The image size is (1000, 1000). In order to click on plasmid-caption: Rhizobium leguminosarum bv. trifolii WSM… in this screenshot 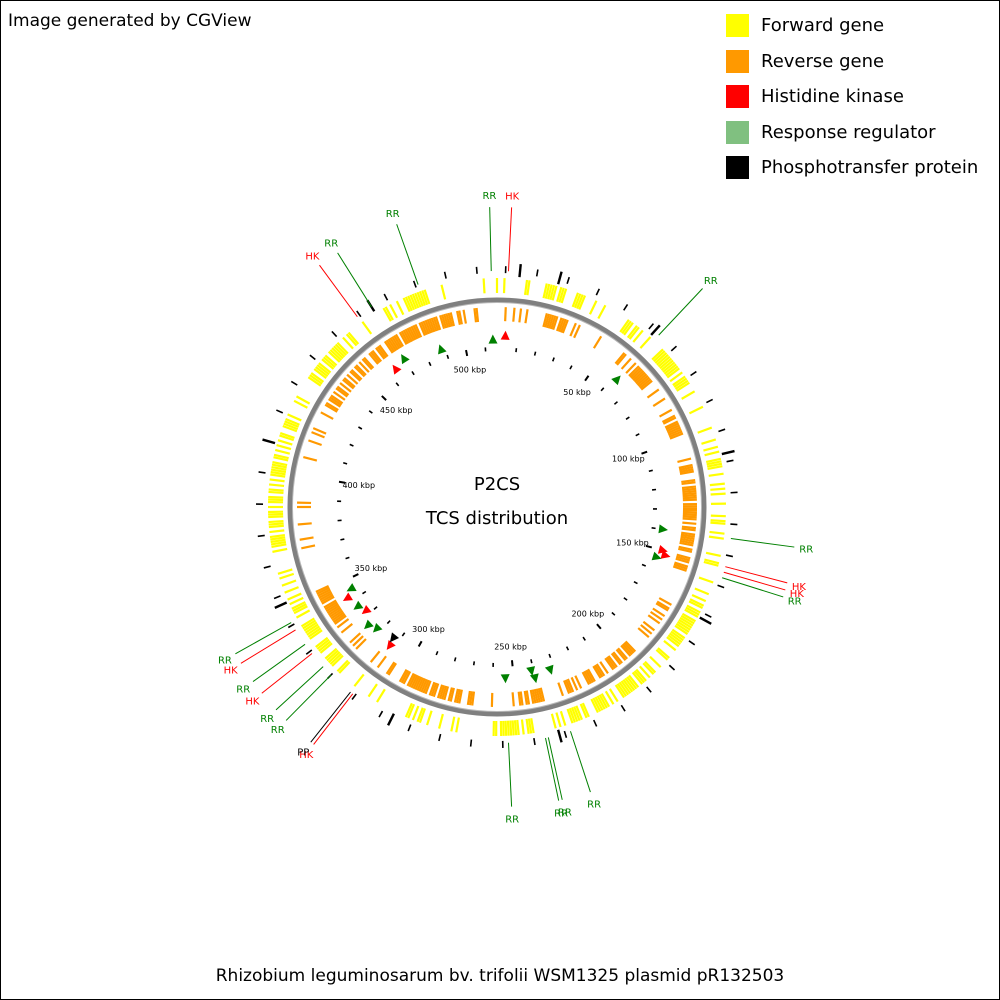, I will do `click(500, 976)`.